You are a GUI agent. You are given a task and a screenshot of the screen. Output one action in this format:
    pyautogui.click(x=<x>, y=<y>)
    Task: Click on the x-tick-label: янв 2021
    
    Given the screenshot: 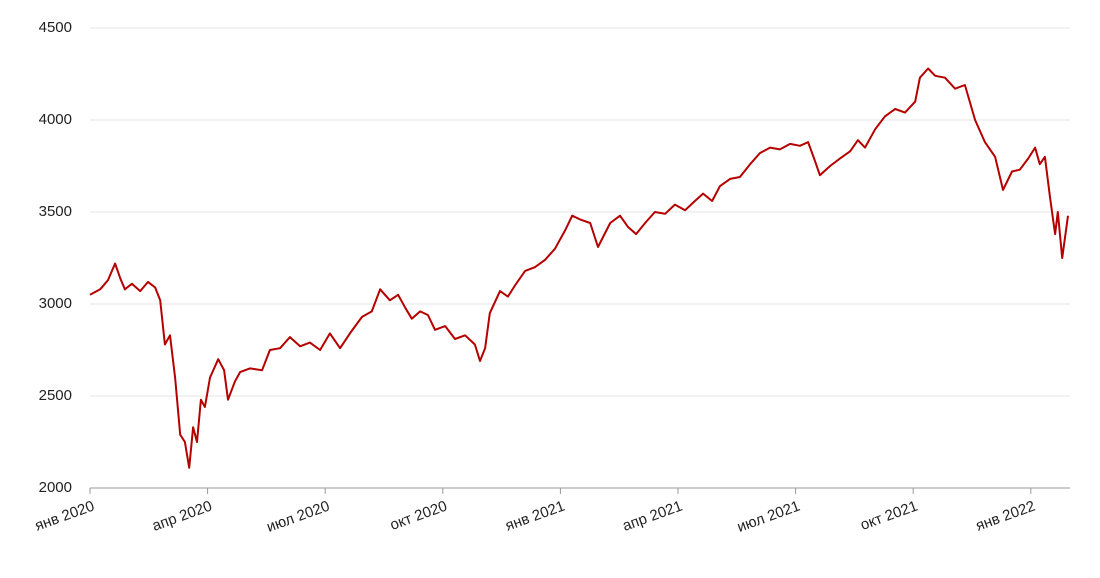 What is the action you would take?
    pyautogui.click(x=535, y=516)
    